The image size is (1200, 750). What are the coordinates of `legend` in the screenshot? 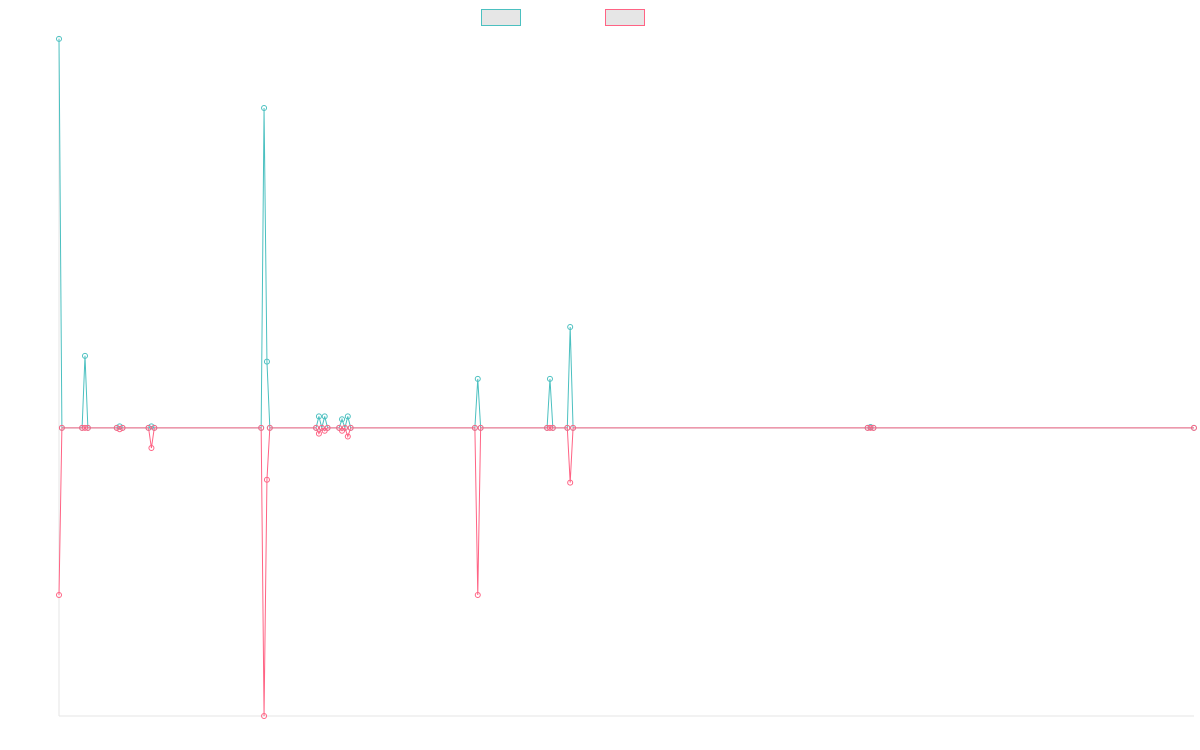 It's located at (563, 17).